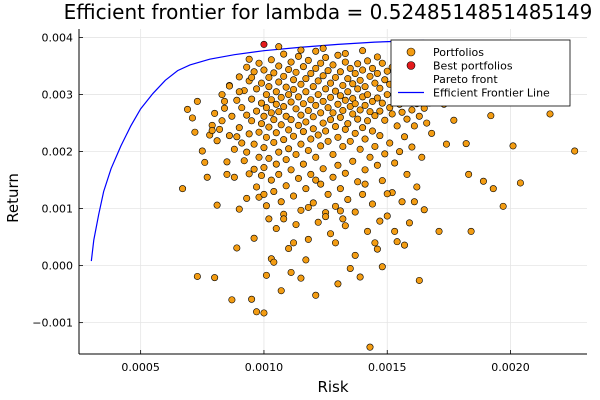  What do you see at coordinates (332, 387) in the screenshot?
I see `x-axis-label: Risk` at bounding box center [332, 387].